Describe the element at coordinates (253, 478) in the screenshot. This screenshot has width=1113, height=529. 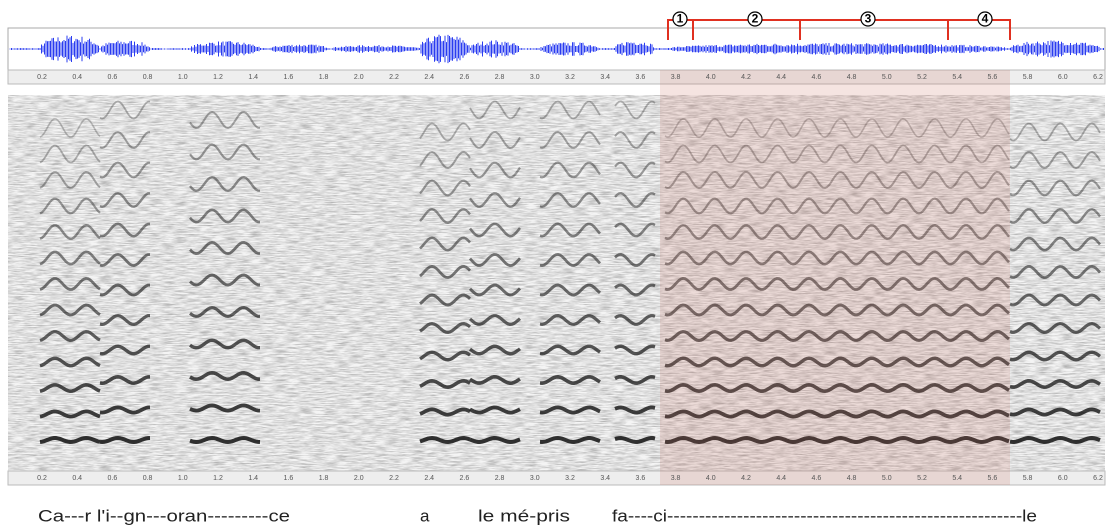
I see `bottom-tick-label: 1.4` at that location.